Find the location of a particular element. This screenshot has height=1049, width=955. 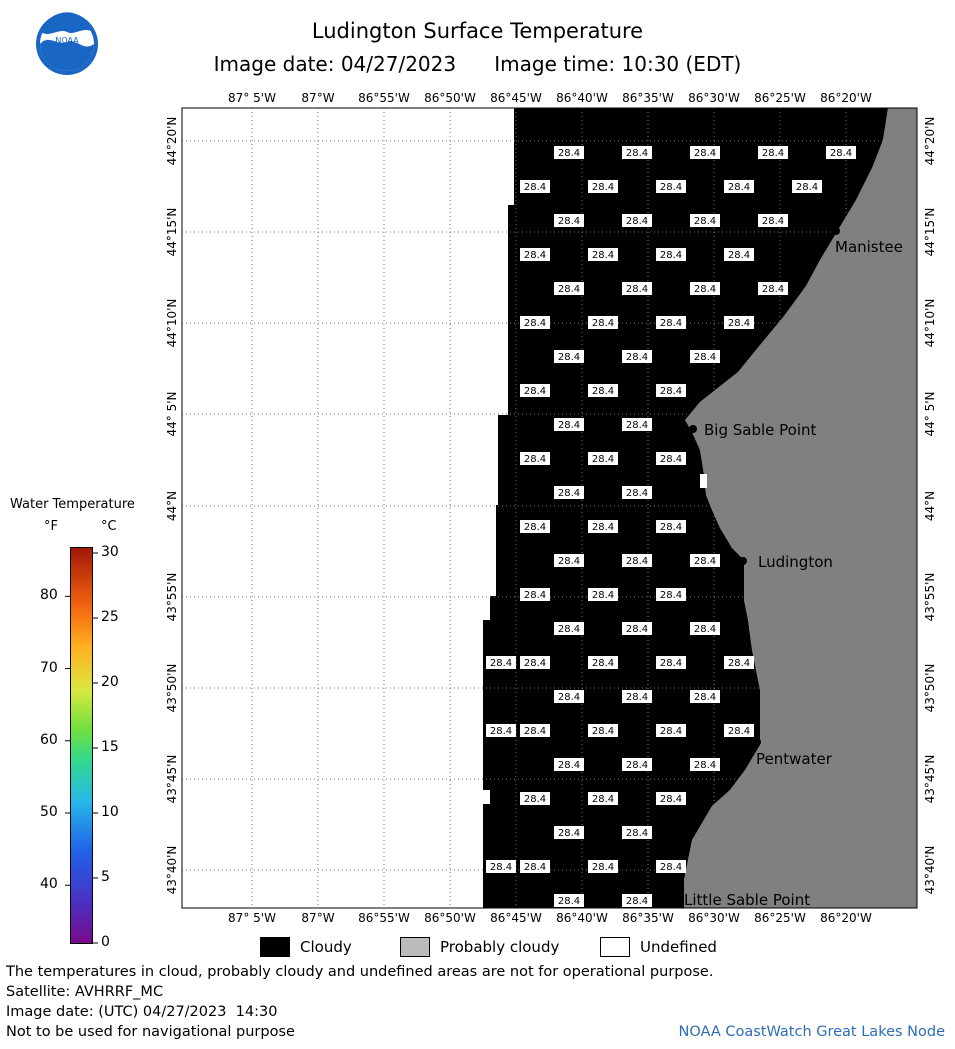

colorbar-ticks is located at coordinates (81, 748).